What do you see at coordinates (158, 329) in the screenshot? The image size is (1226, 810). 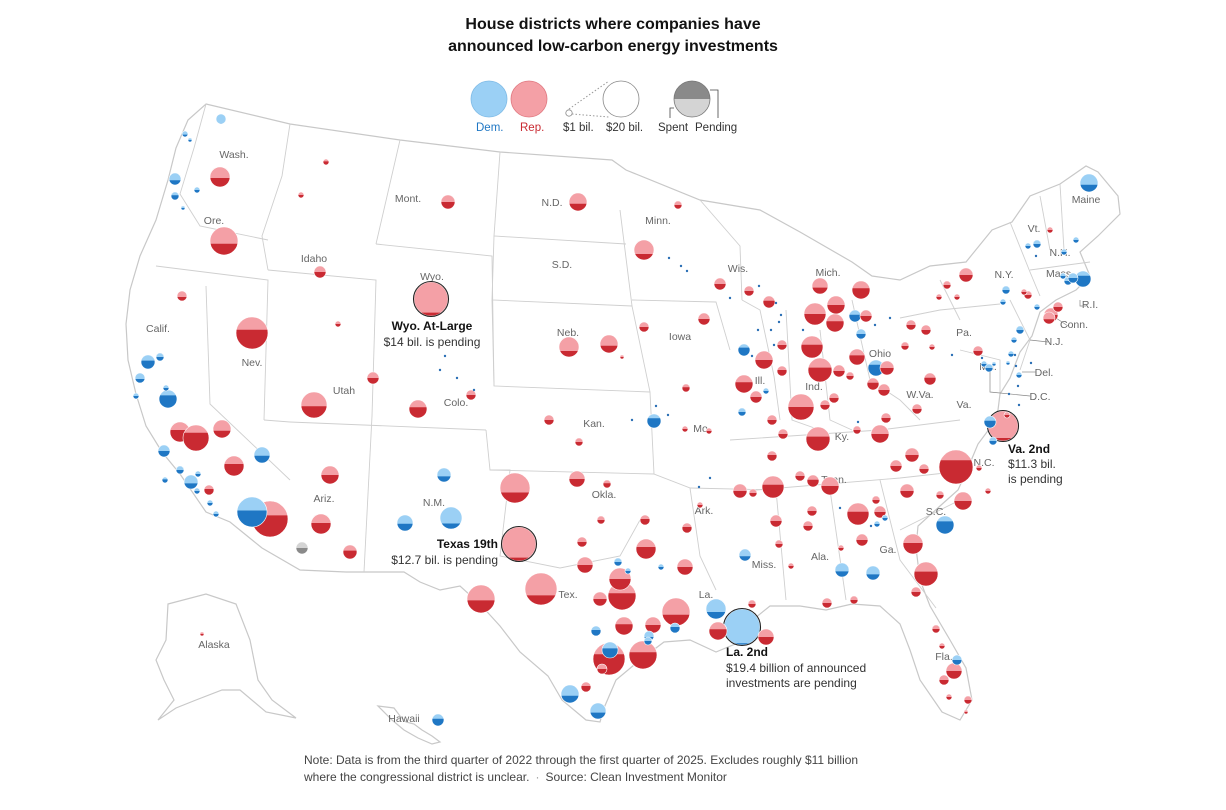 I see `state-label-calif: Calif.` at bounding box center [158, 329].